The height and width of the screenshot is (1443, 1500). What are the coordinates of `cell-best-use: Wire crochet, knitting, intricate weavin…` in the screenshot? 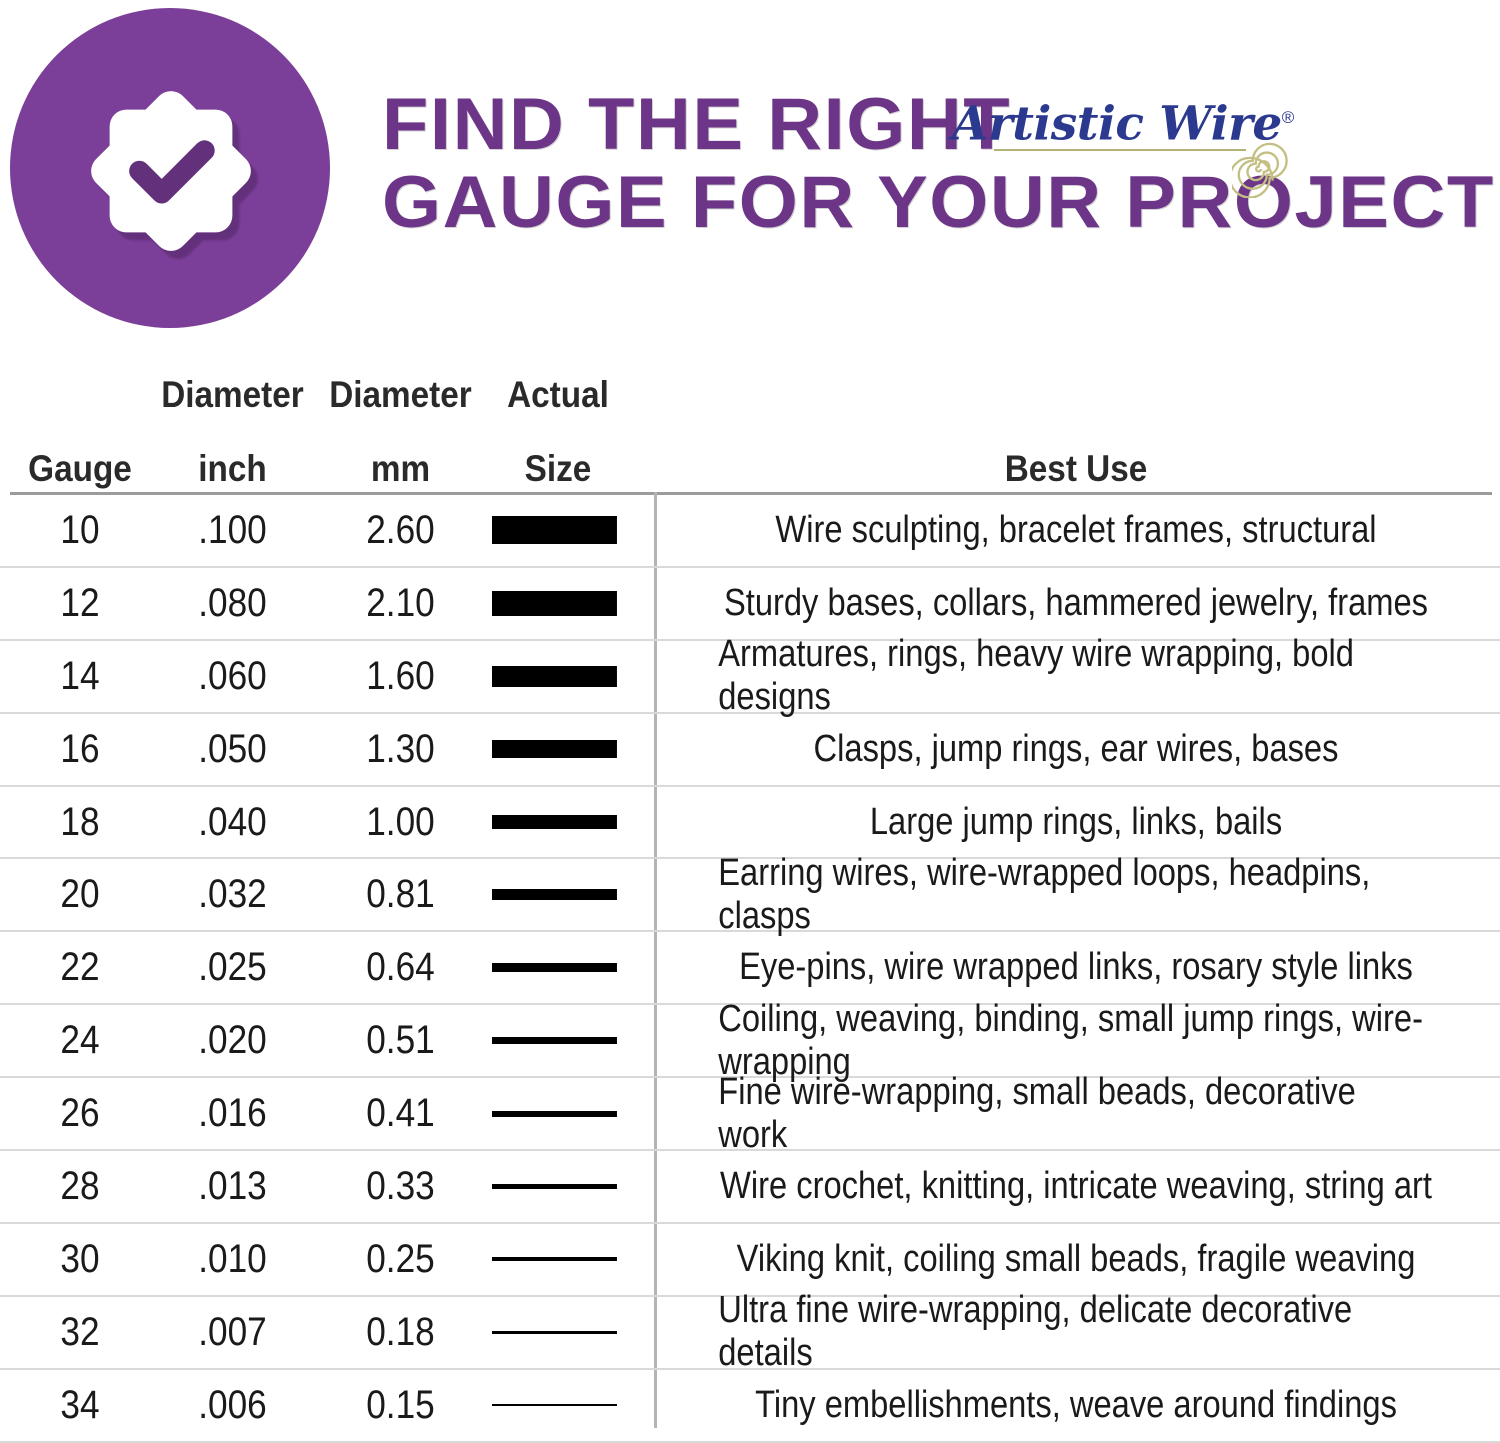 It's located at (1076, 1185).